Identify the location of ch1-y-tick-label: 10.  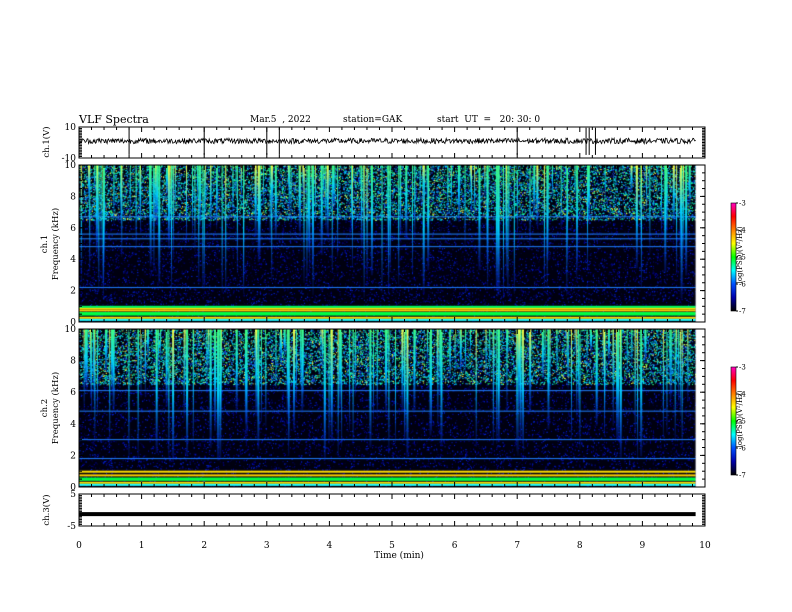
(71, 128).